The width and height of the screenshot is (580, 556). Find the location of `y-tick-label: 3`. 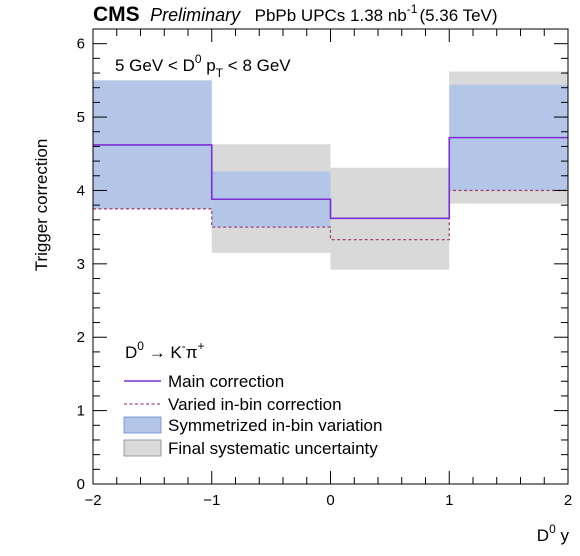

y-tick-label: 3 is located at coordinates (81, 264).